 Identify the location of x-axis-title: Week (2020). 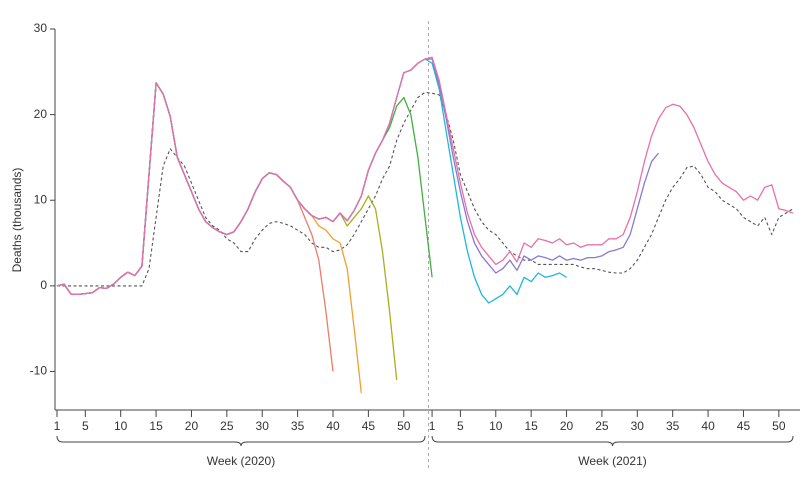
(241, 461).